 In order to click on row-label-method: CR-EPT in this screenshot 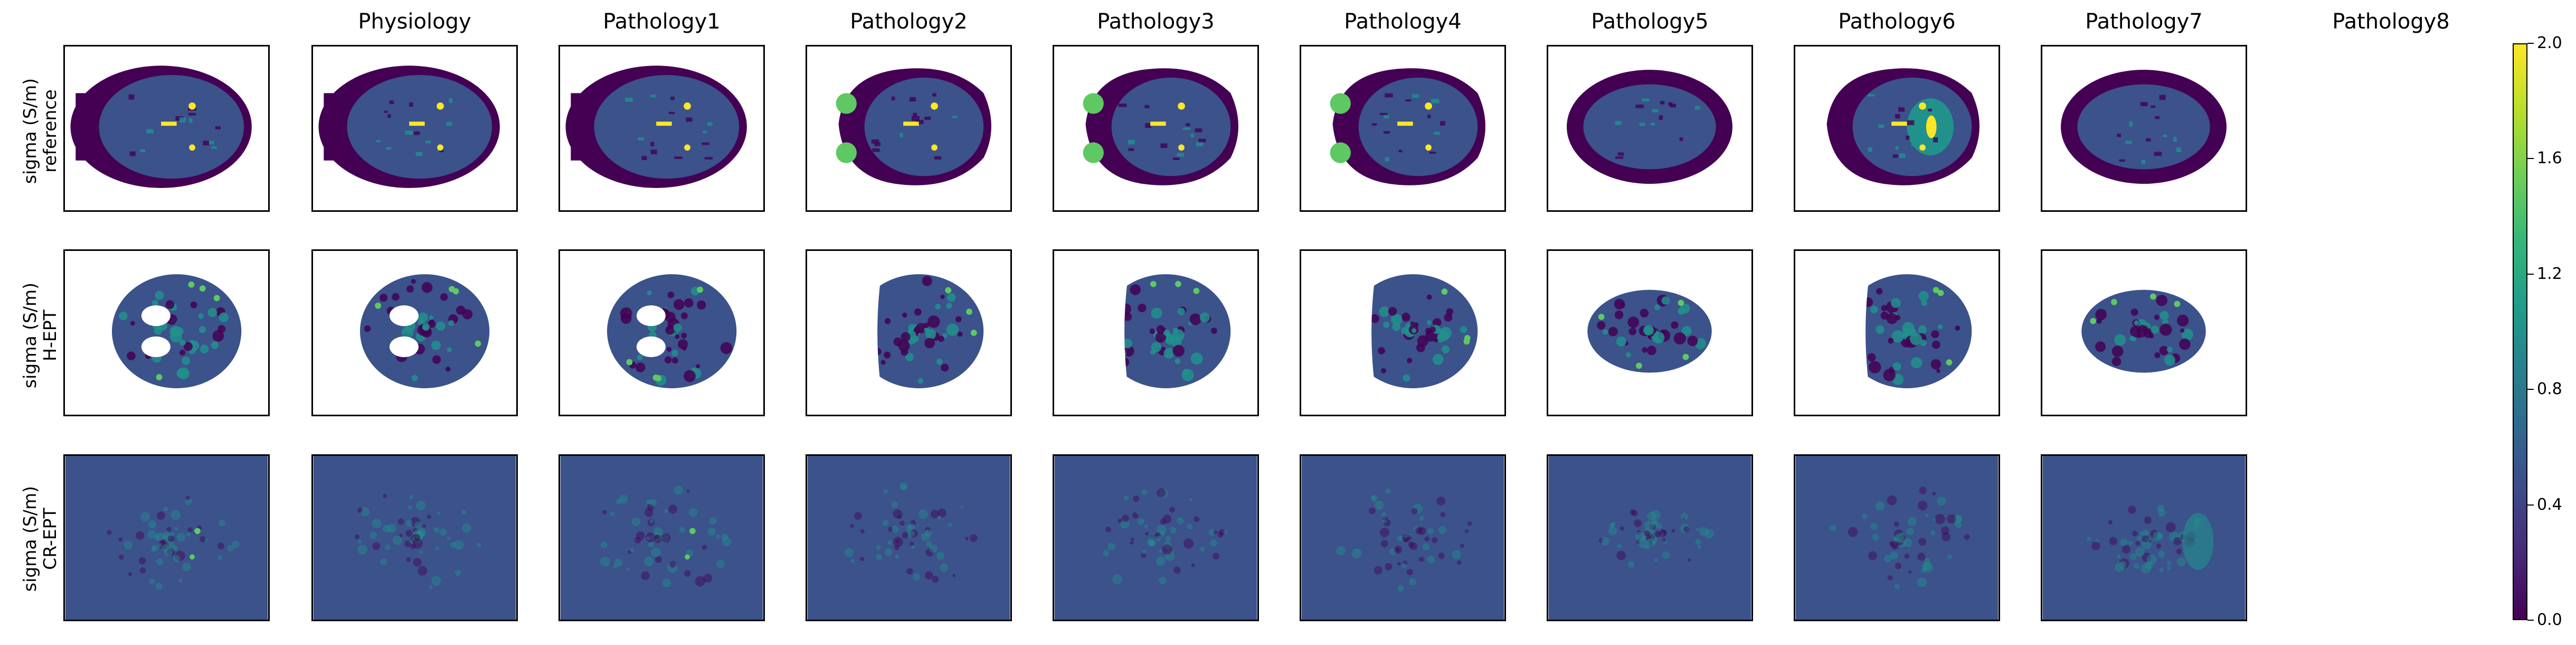, I will do `click(50, 539)`.